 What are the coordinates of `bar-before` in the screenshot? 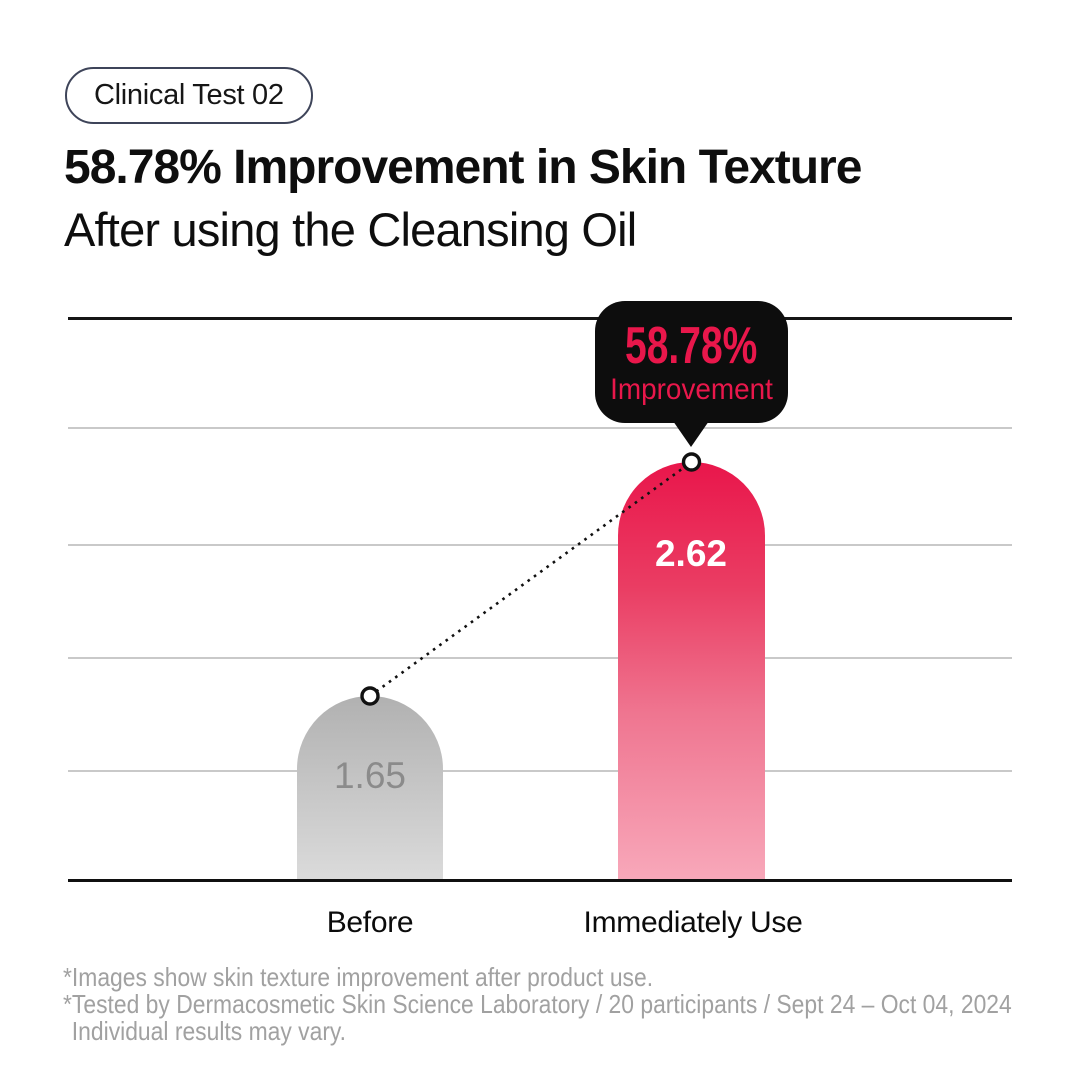 It's located at (370, 788).